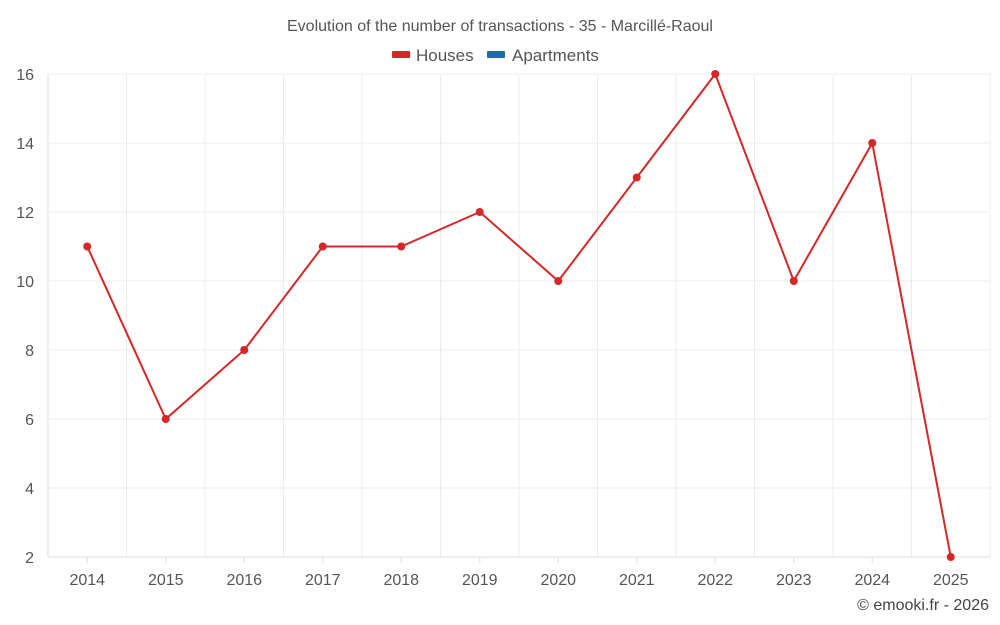 The width and height of the screenshot is (1000, 625). Describe the element at coordinates (445, 55) in the screenshot. I see `legend-label-houses: Houses` at that location.